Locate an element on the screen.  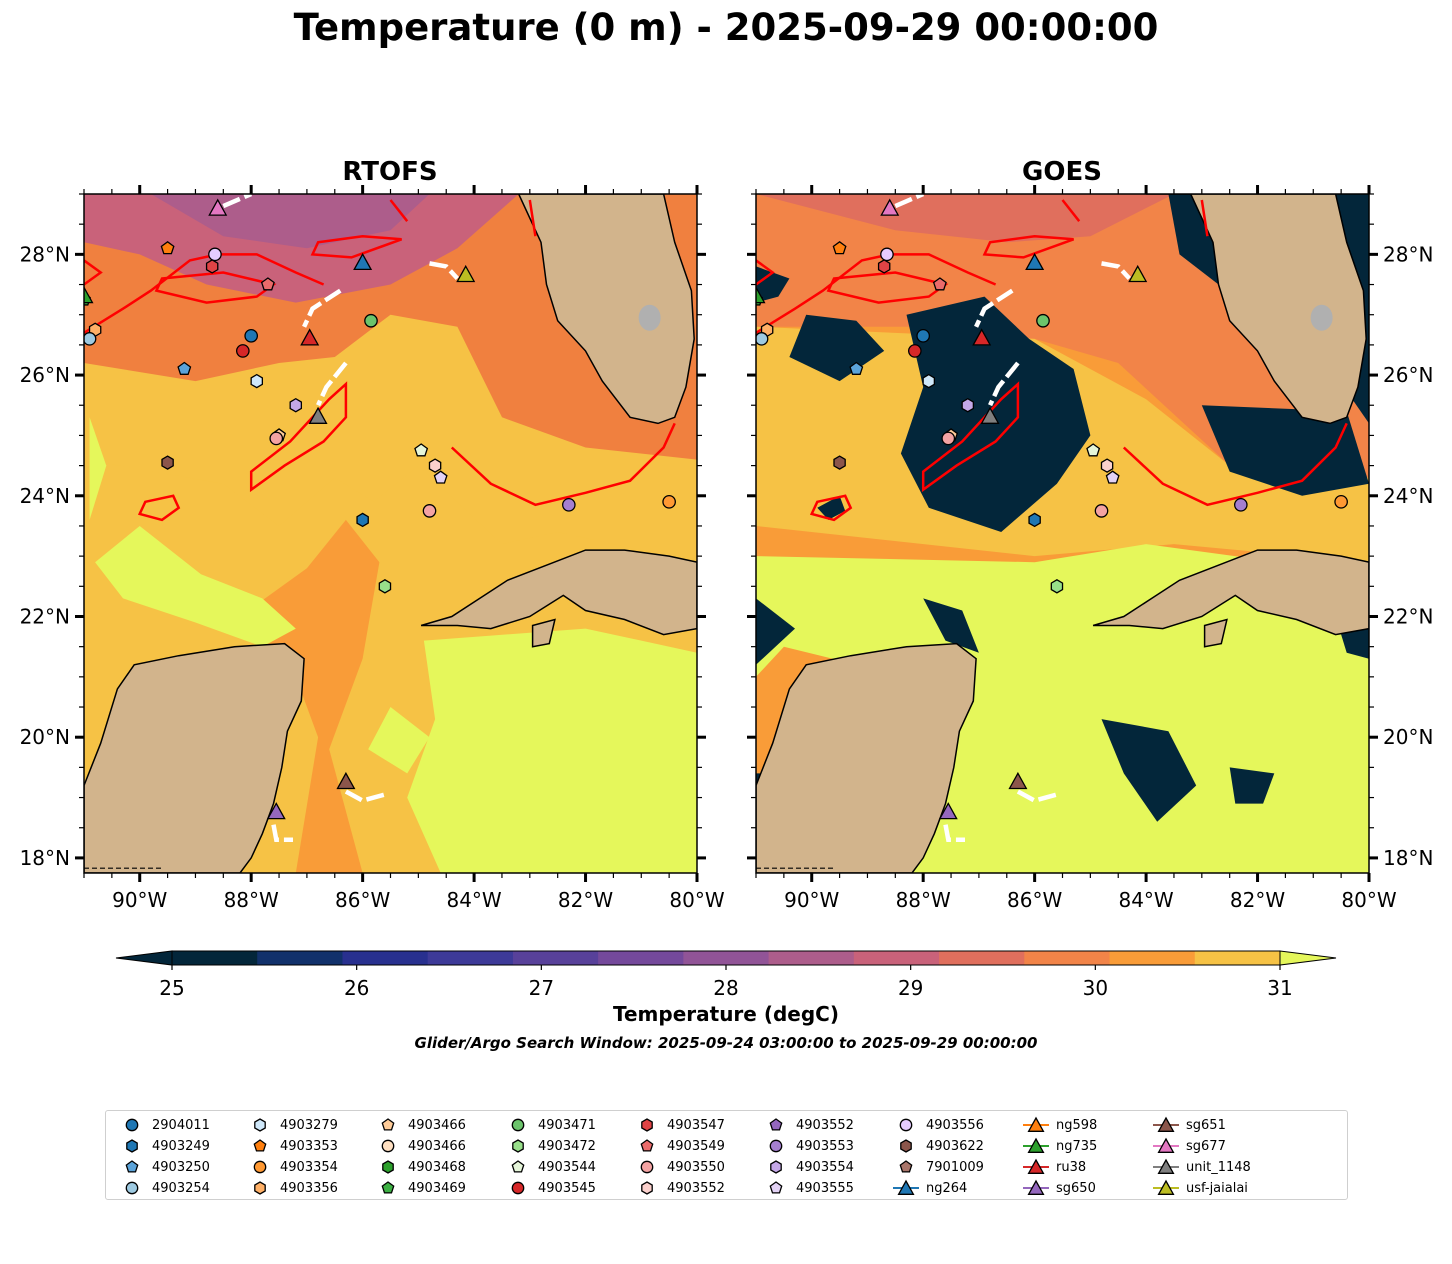
legend-label: unit_1148 is located at coordinates (1218, 1167).